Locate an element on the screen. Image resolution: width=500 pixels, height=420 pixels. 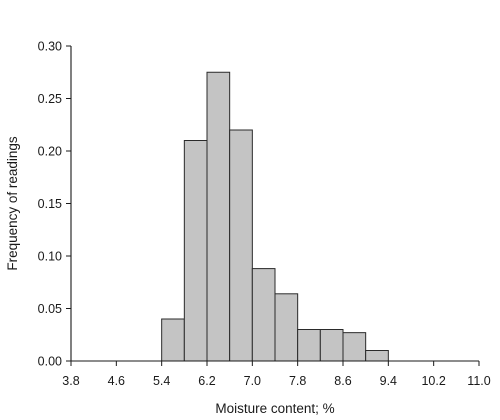
x-tick-label: 7.0 is located at coordinates (252, 381).